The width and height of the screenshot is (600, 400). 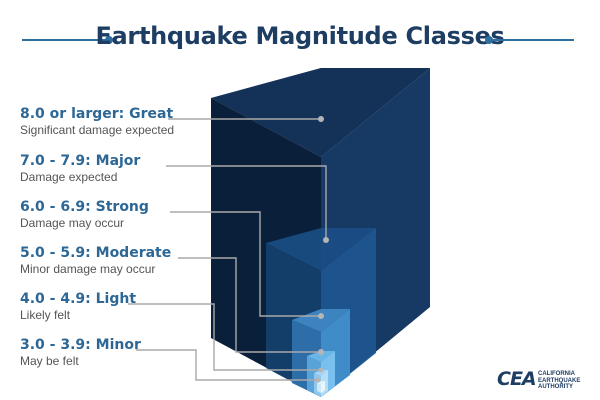 I want to click on class-great-name: 8.0 or larger: Great, so click(x=97, y=114).